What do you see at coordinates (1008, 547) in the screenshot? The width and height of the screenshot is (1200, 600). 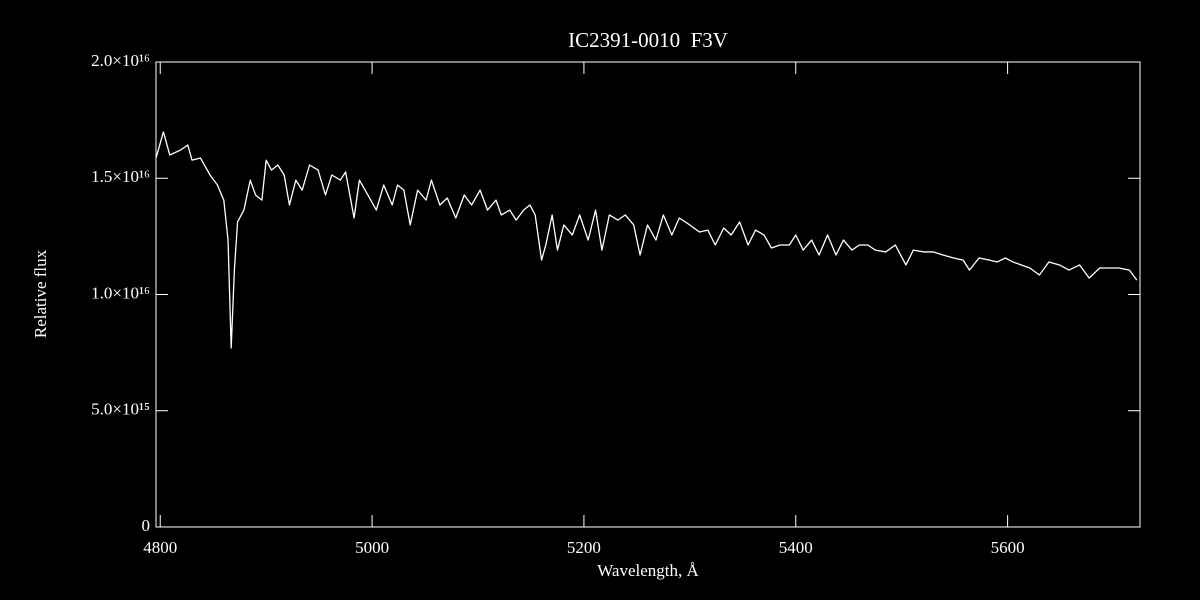 I see `x-tick-label: 5600` at bounding box center [1008, 547].